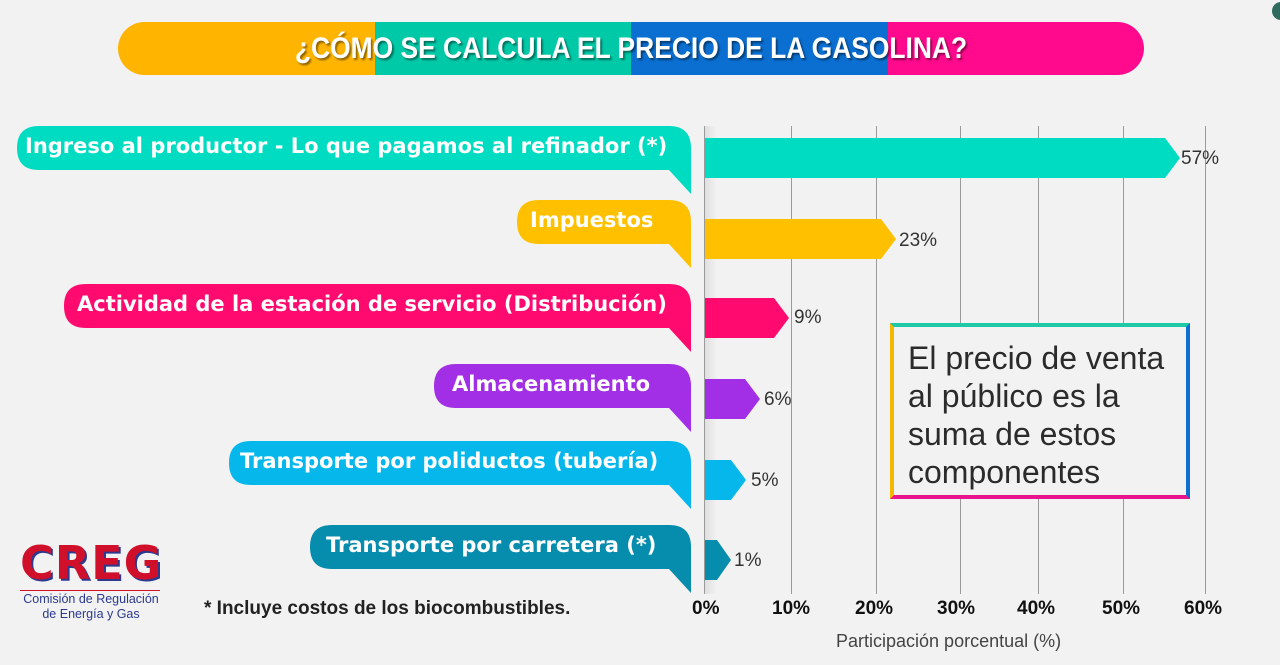  What do you see at coordinates (759, 48) in the screenshot?
I see `title-segment-blue` at bounding box center [759, 48].